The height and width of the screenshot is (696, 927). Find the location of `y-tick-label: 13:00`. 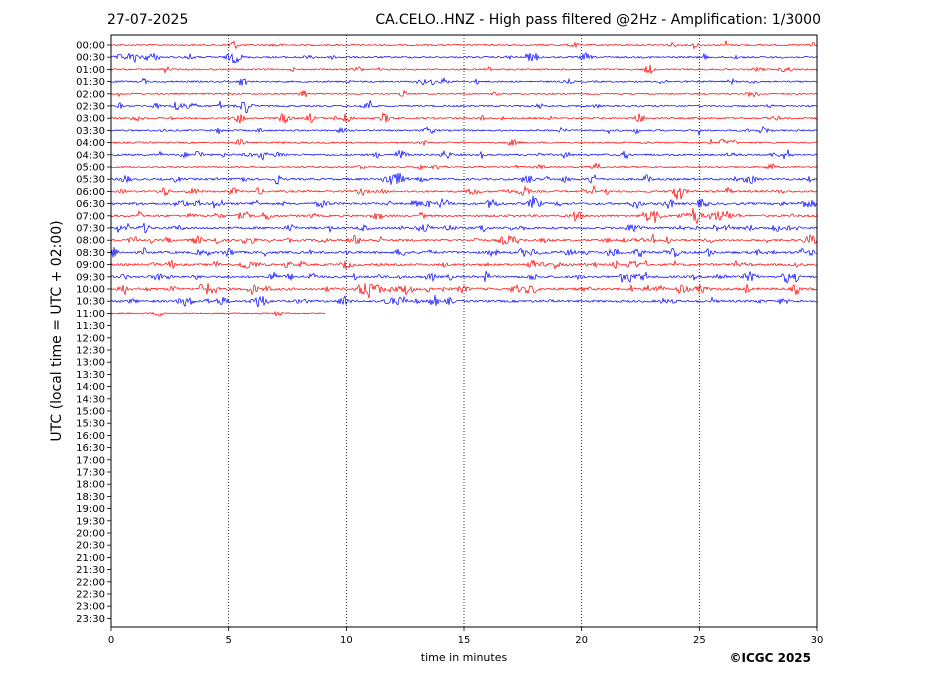

y-tick-label: 13:00 is located at coordinates (90, 363).